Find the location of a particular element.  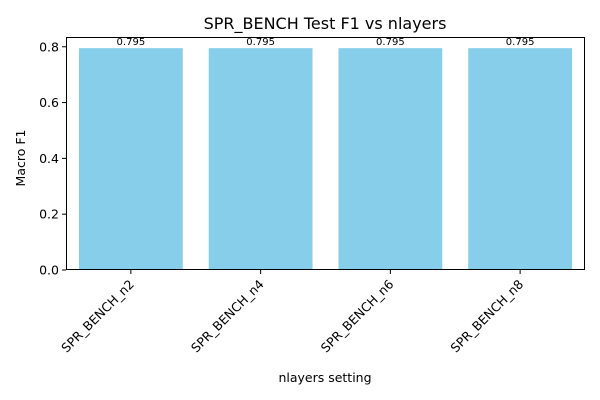

x-axis-label: nlayers setting is located at coordinates (324, 377).